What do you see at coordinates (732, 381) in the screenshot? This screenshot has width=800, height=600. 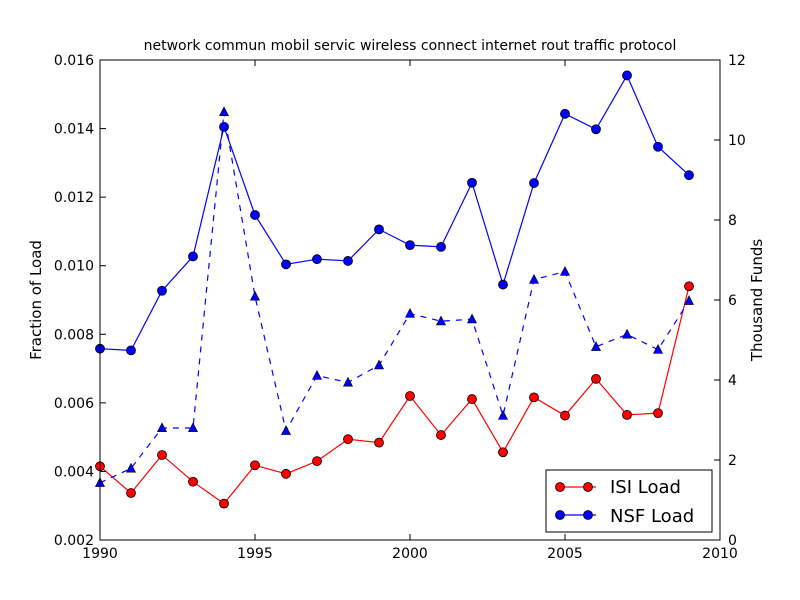 I see `y2-tick-label: 4` at bounding box center [732, 381].